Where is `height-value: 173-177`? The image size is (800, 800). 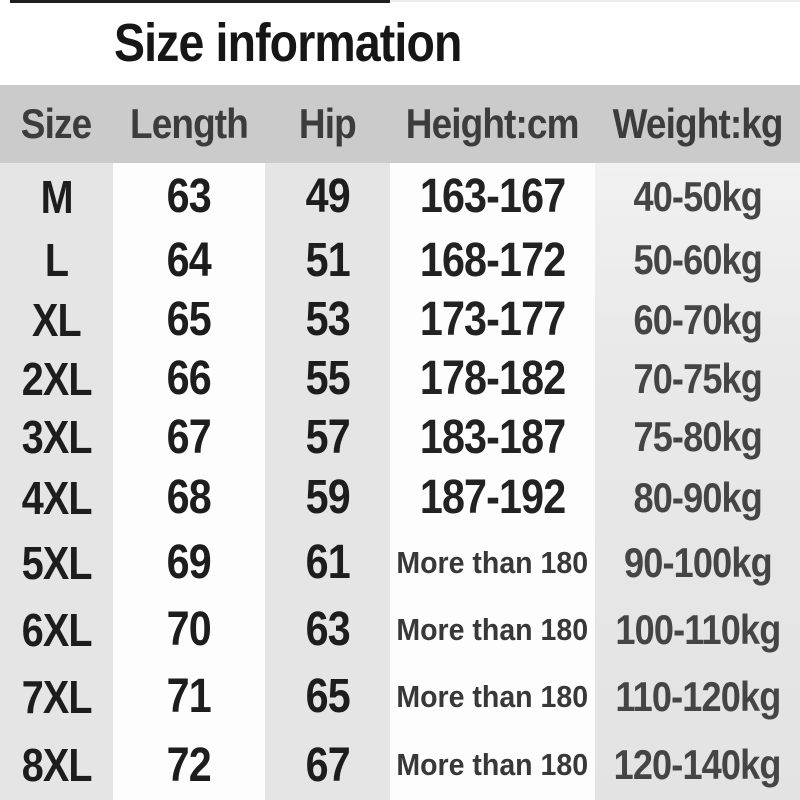
height-value: 173-177 is located at coordinates (492, 319).